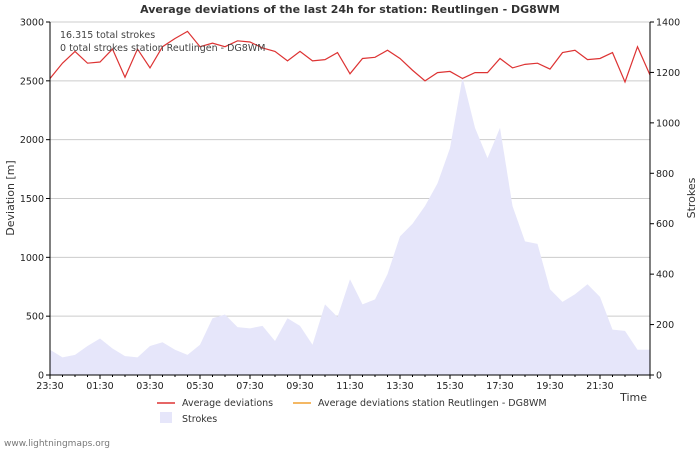 Image resolution: width=700 pixels, height=450 pixels. What do you see at coordinates (10, 197) in the screenshot?
I see `y-axis-label: Deviation [m]` at bounding box center [10, 197].